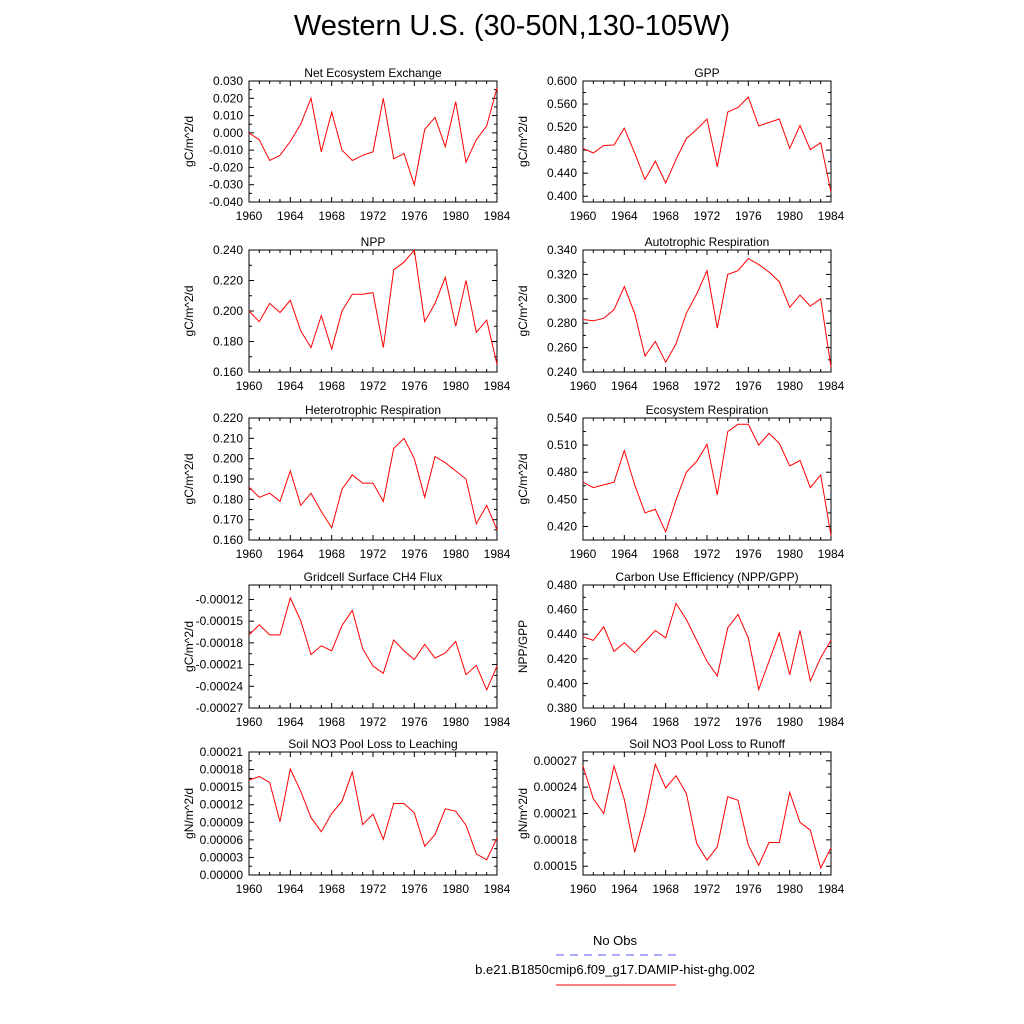  I want to click on y-tick-label: 0.00012, so click(222, 805).